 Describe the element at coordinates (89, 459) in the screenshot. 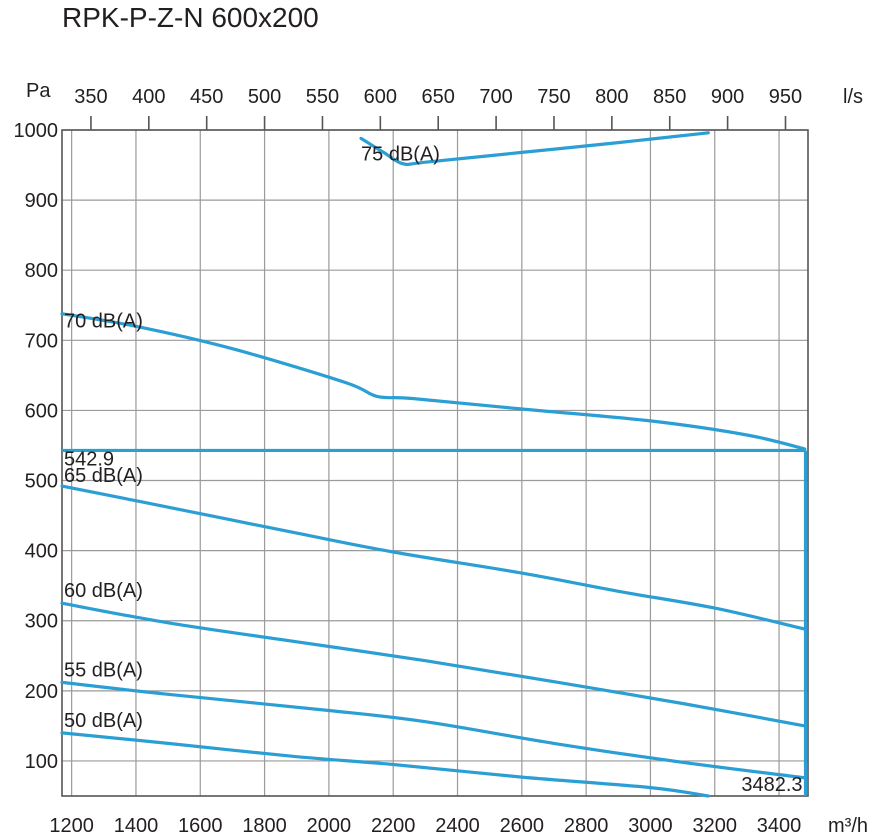

I see `operating-point-pressure-label: 542.9` at that location.